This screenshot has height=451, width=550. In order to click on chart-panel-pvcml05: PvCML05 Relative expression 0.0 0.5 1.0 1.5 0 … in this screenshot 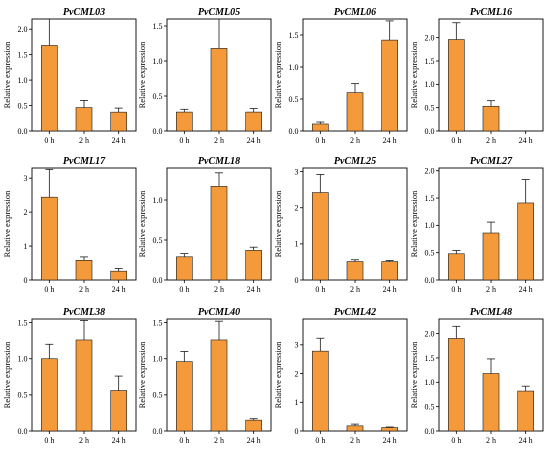, I will do `click(204, 76)`.